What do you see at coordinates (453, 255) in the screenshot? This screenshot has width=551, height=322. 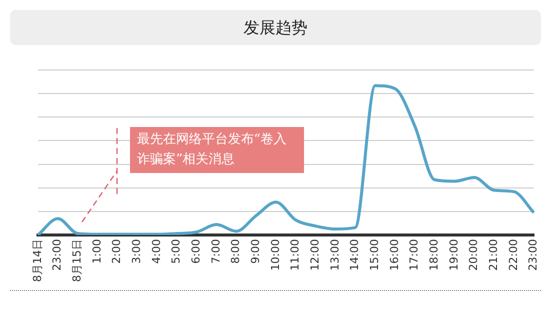 I see `x-tick-label: 19:00` at bounding box center [453, 255].